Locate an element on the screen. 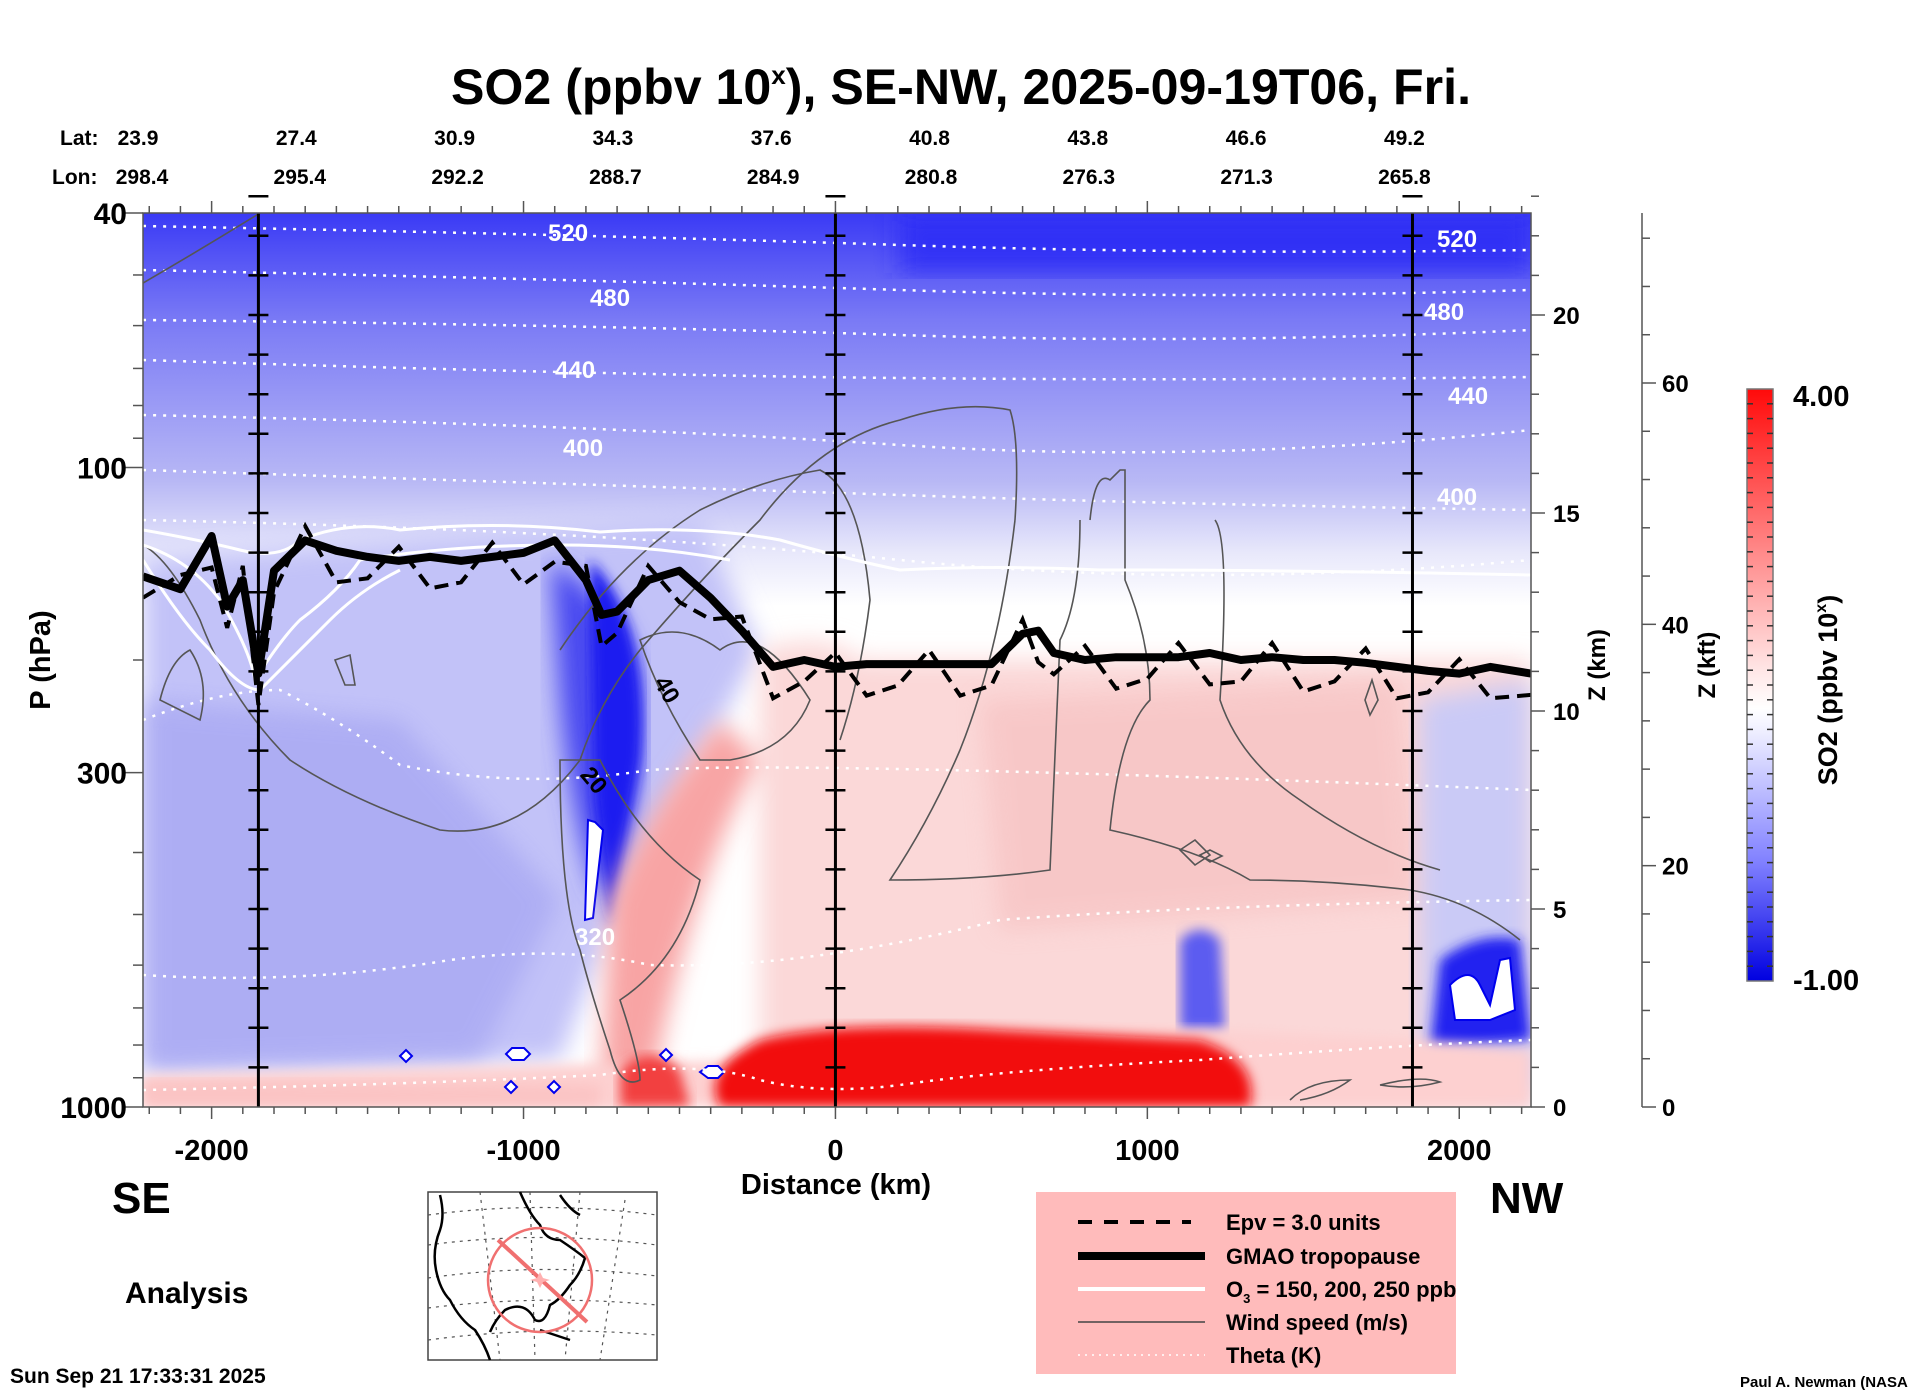 The width and height of the screenshot is (1926, 1394). colorbar-ticks is located at coordinates (1760, 685).